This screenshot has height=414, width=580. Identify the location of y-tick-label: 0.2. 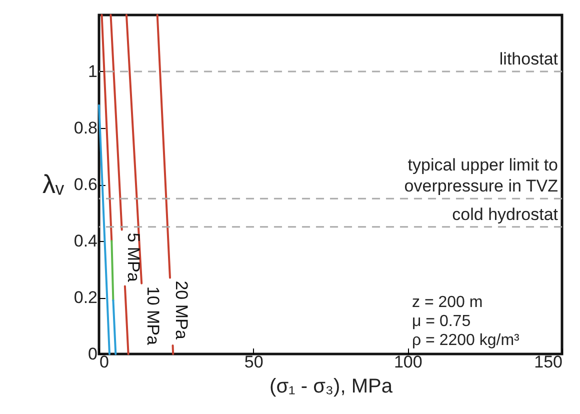
(86, 297).